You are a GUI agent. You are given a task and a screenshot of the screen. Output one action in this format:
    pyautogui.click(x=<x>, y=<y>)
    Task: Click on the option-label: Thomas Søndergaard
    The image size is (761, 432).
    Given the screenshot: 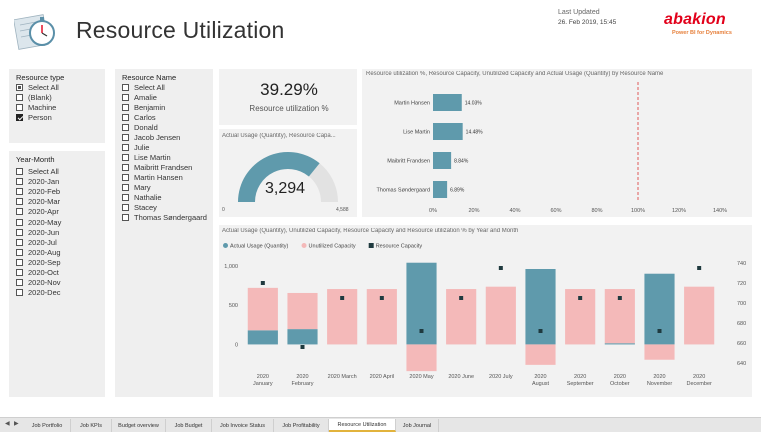 What is the action you would take?
    pyautogui.click(x=170, y=217)
    